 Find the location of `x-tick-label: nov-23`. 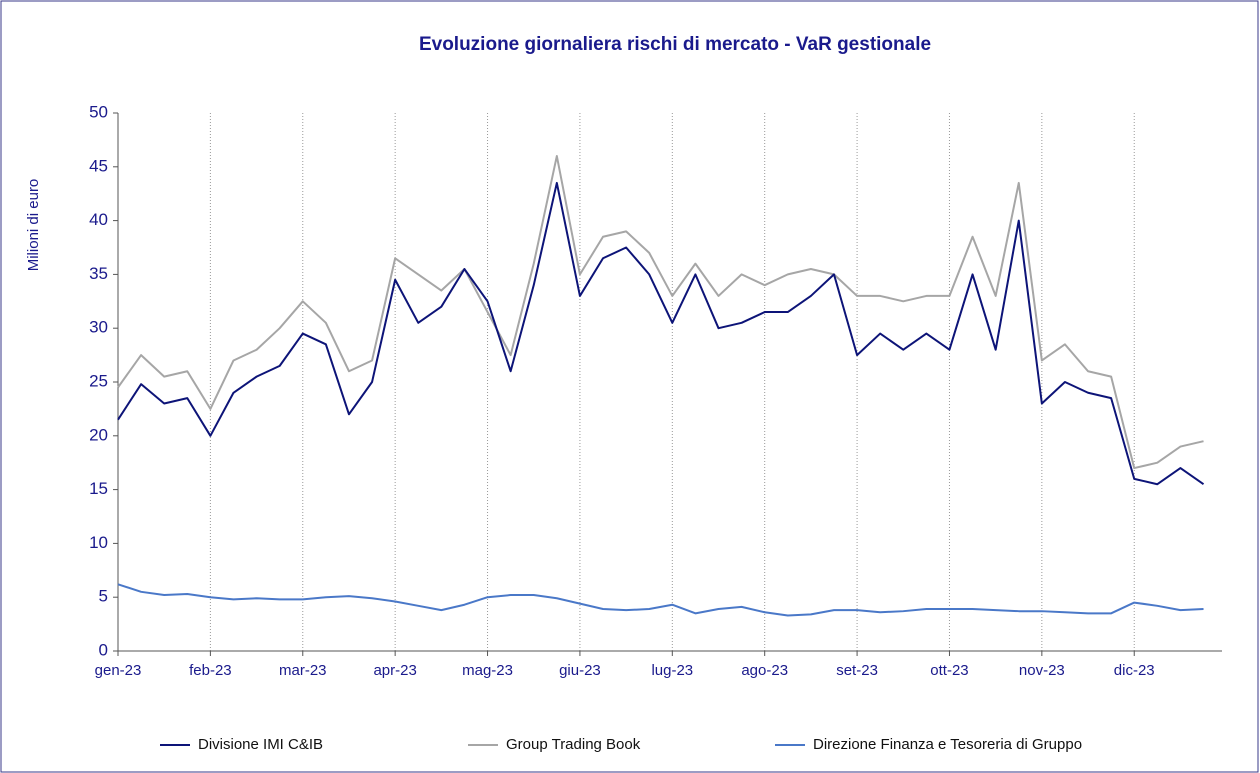

x-tick-label: nov-23 is located at coordinates (1042, 670).